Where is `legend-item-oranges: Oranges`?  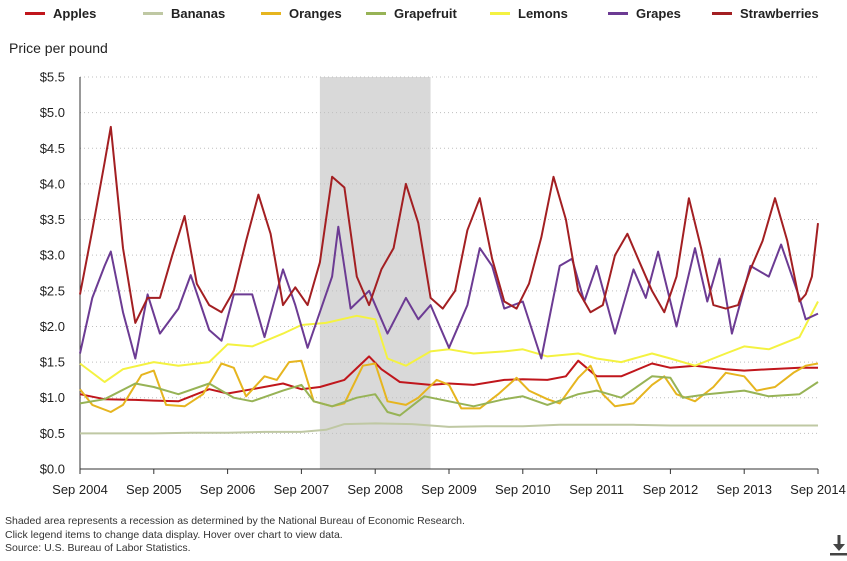 legend-item-oranges: Oranges is located at coordinates (301, 13).